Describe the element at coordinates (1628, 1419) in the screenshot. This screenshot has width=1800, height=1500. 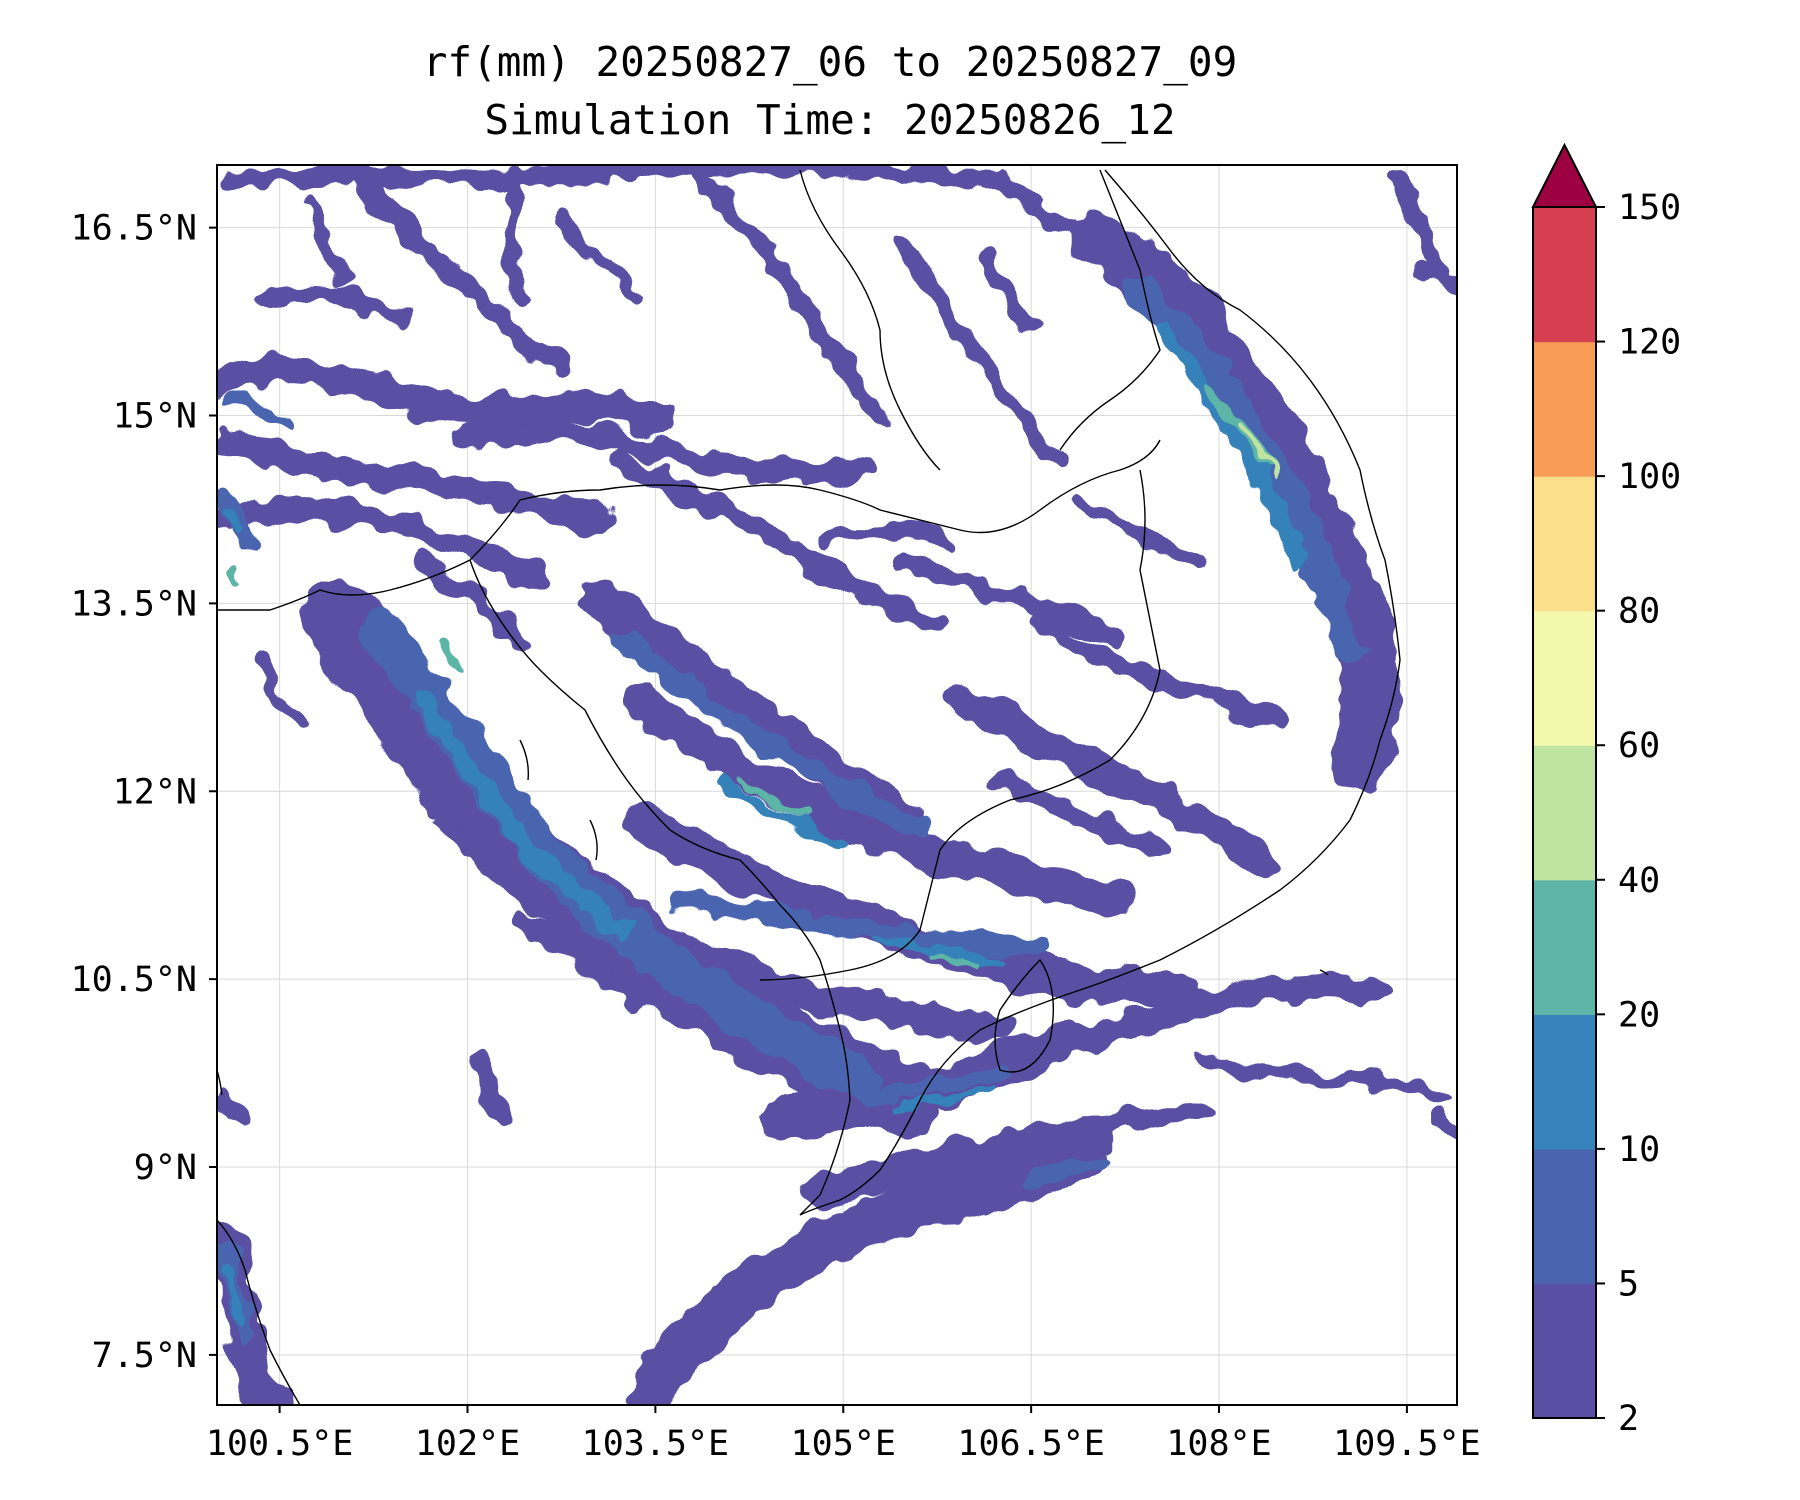
I see `colorbar-tick-label: 2` at that location.